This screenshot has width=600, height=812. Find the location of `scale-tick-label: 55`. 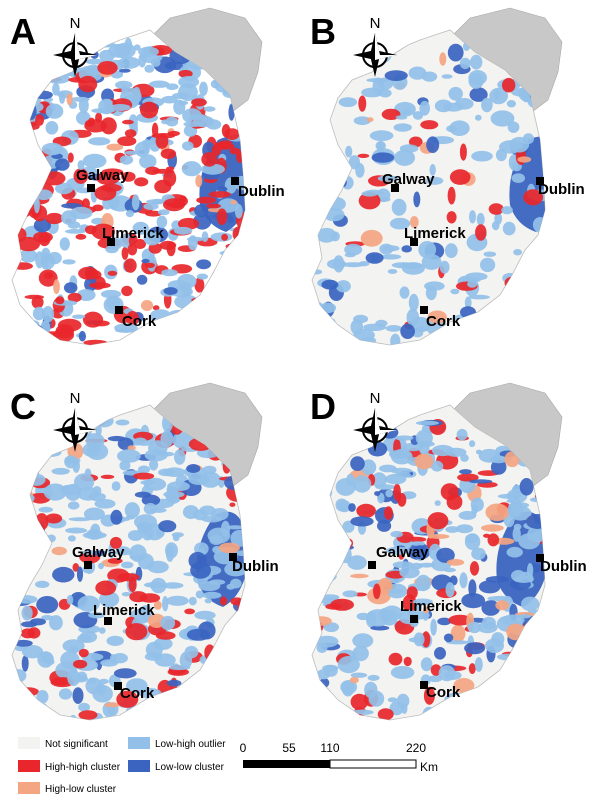

scale-tick-label: 55 is located at coordinates (289, 748).